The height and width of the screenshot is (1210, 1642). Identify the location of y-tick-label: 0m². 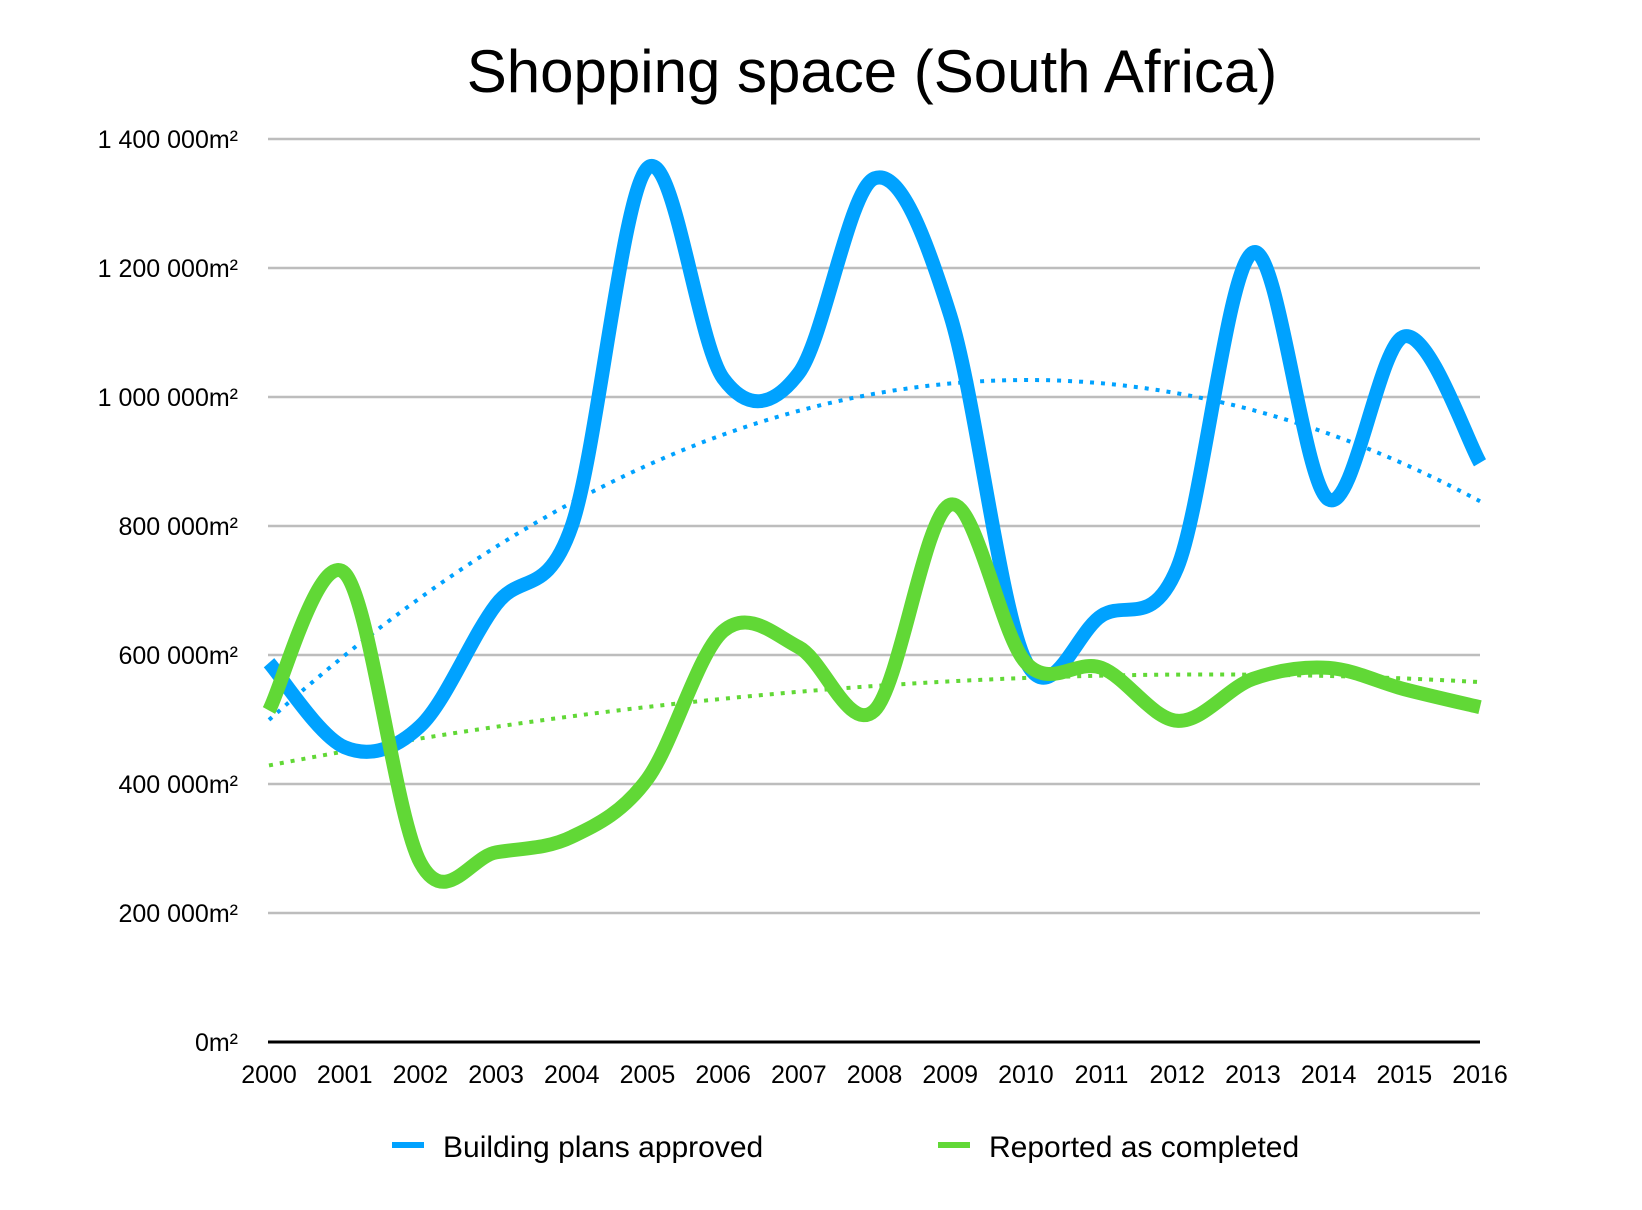
(216, 1043).